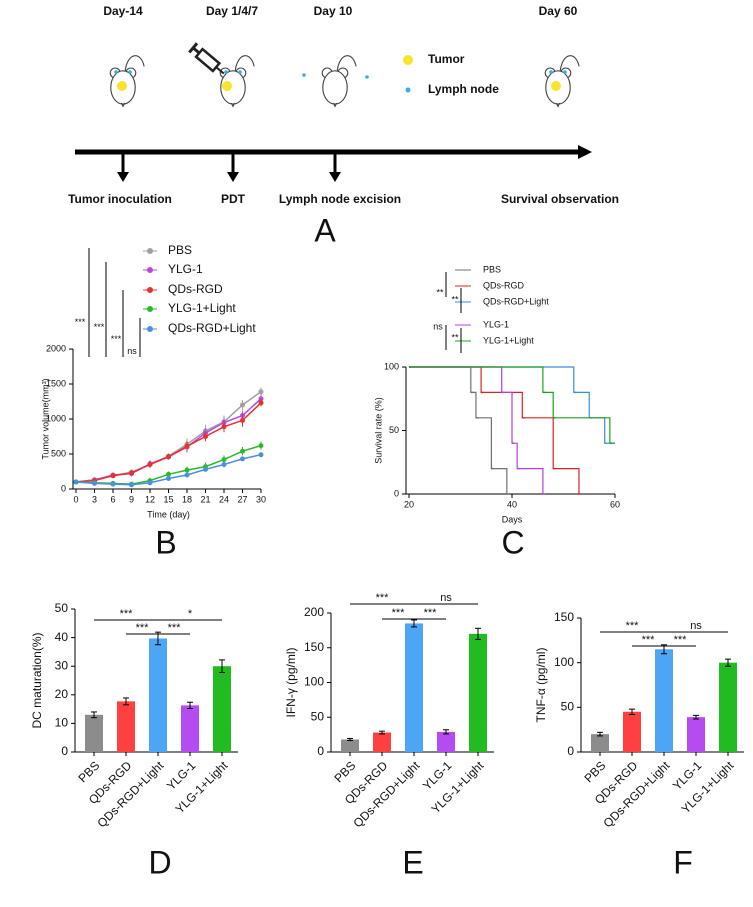 Image resolution: width=753 pixels, height=907 pixels. What do you see at coordinates (314, 612) in the screenshot?
I see `y-tick-label: 200` at bounding box center [314, 612].